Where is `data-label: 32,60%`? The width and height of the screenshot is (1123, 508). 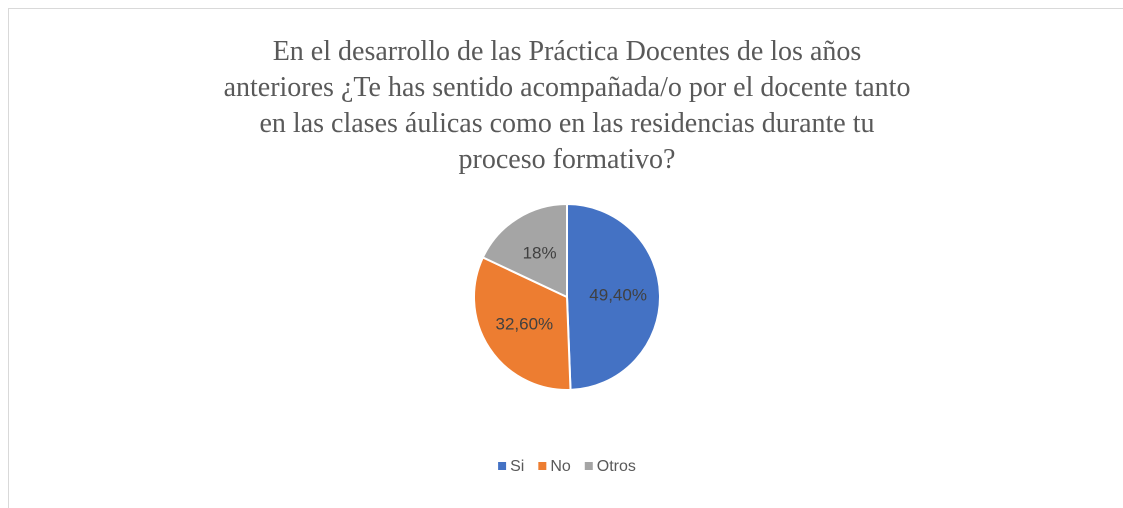 data-label: 32,60% is located at coordinates (525, 324).